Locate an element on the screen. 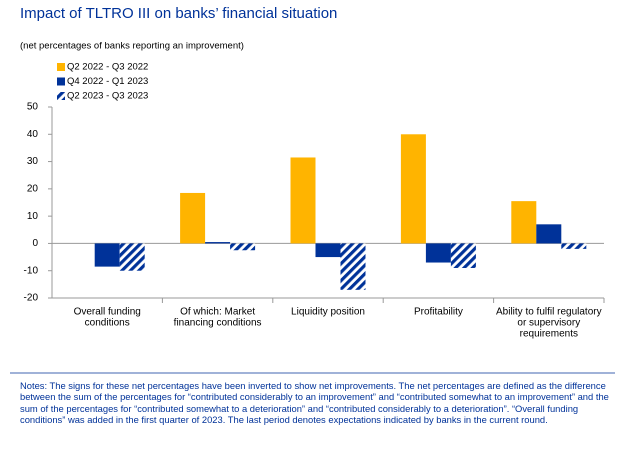  y-tick-label: 50 is located at coordinates (33, 107).